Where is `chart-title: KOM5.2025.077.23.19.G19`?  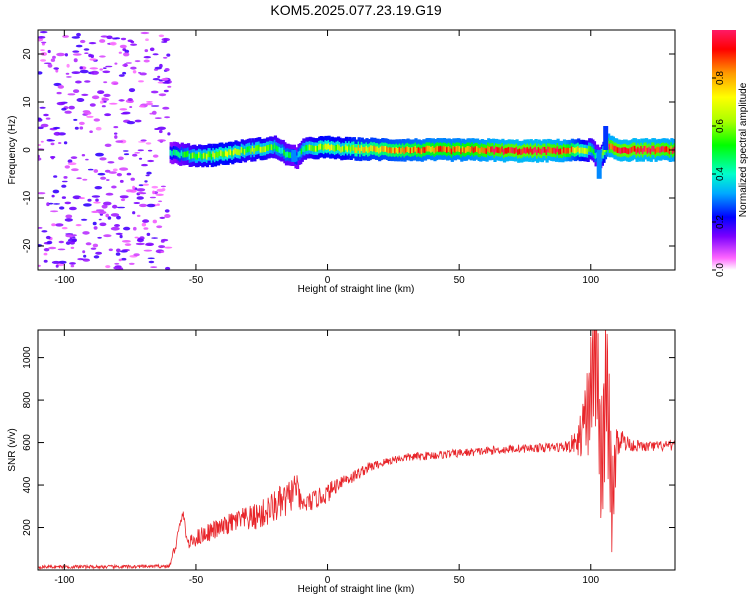 chart-title: KOM5.2025.077.23.19.G19 is located at coordinates (356, 10).